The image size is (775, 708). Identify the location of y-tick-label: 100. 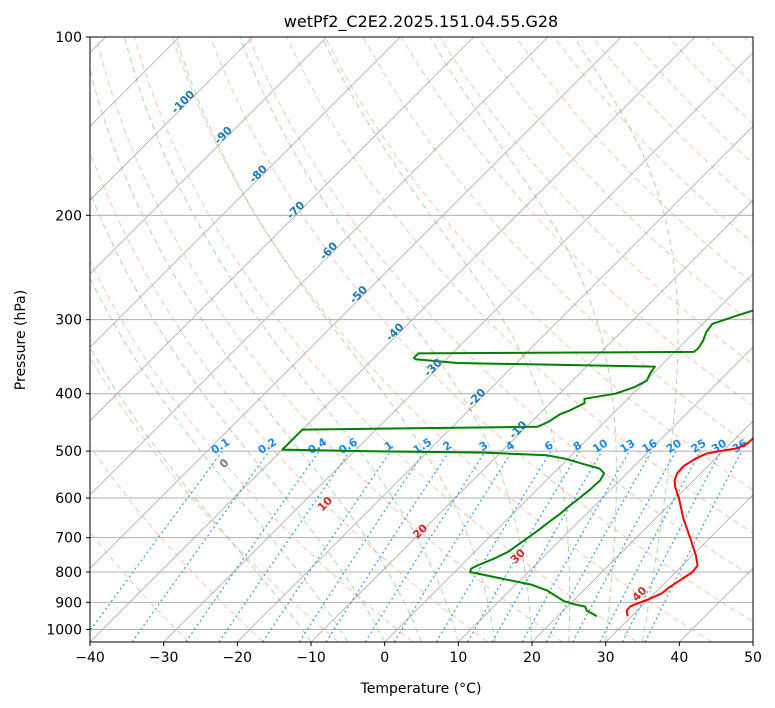
(68, 38).